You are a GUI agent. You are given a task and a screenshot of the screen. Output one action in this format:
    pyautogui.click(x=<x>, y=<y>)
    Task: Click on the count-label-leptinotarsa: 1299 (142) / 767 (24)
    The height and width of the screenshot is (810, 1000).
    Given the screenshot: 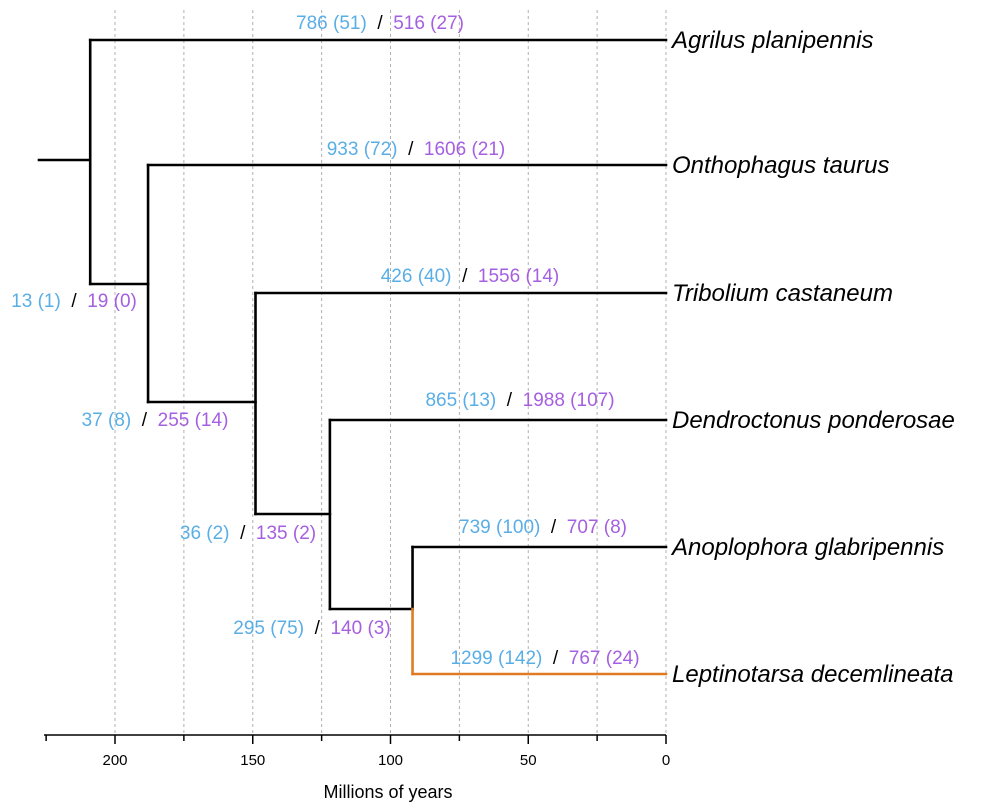 What is the action you would take?
    pyautogui.click(x=544, y=658)
    